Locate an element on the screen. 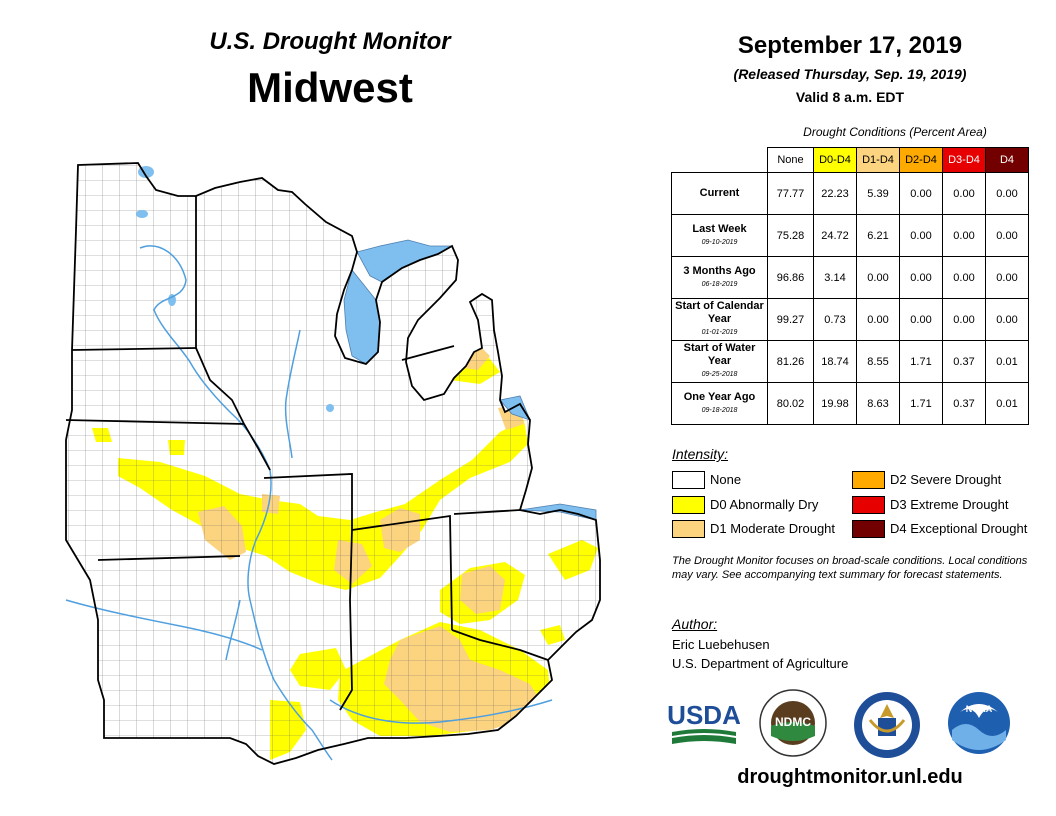 Image resolution: width=1056 pixels, height=816 pixels. column-header: D3-D4 is located at coordinates (964, 160).